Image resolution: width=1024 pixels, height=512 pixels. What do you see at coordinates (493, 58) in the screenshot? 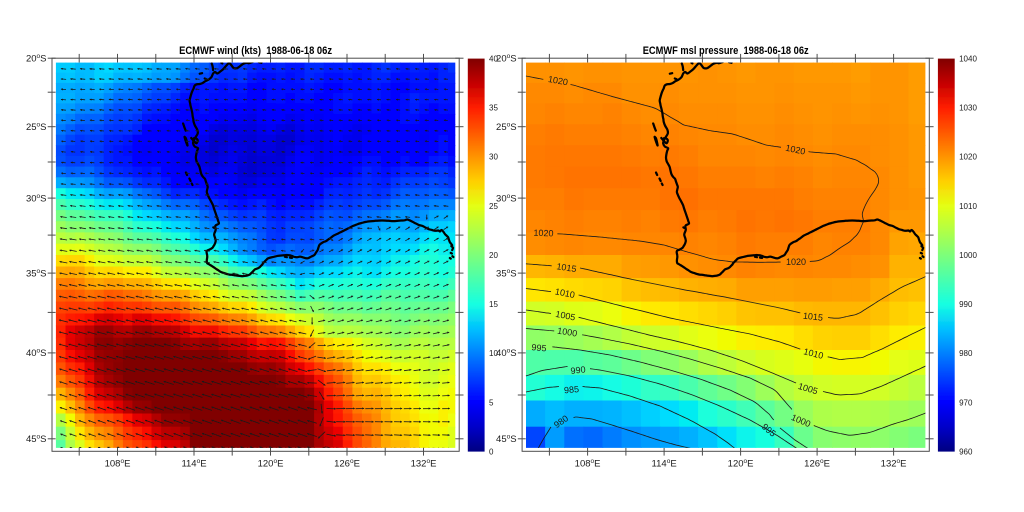
I see `svg-text: 40` at bounding box center [493, 58].